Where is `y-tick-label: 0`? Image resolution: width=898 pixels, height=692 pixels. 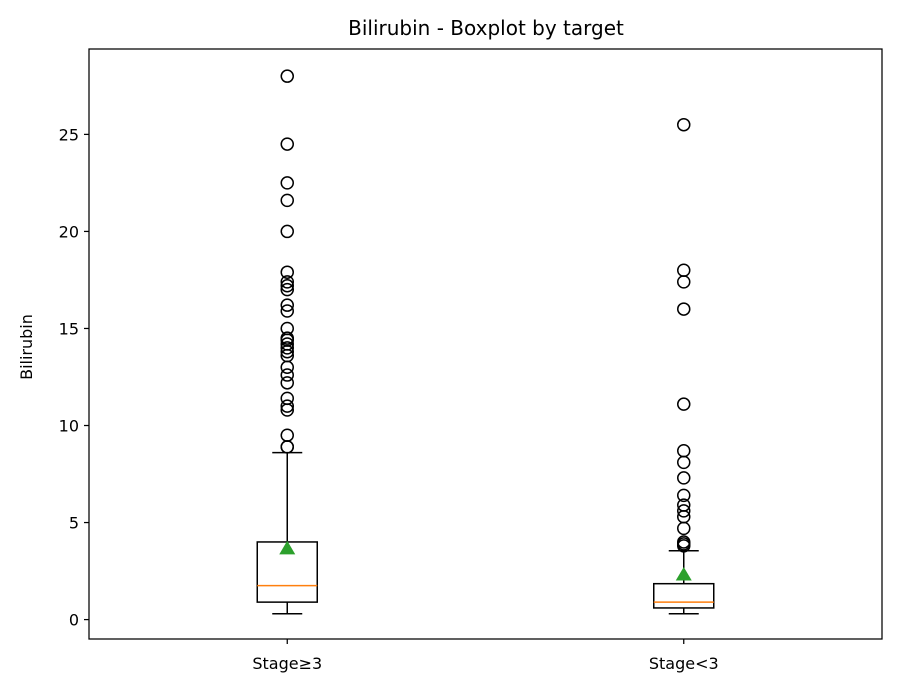
y-tick-label: 0 is located at coordinates (74, 620).